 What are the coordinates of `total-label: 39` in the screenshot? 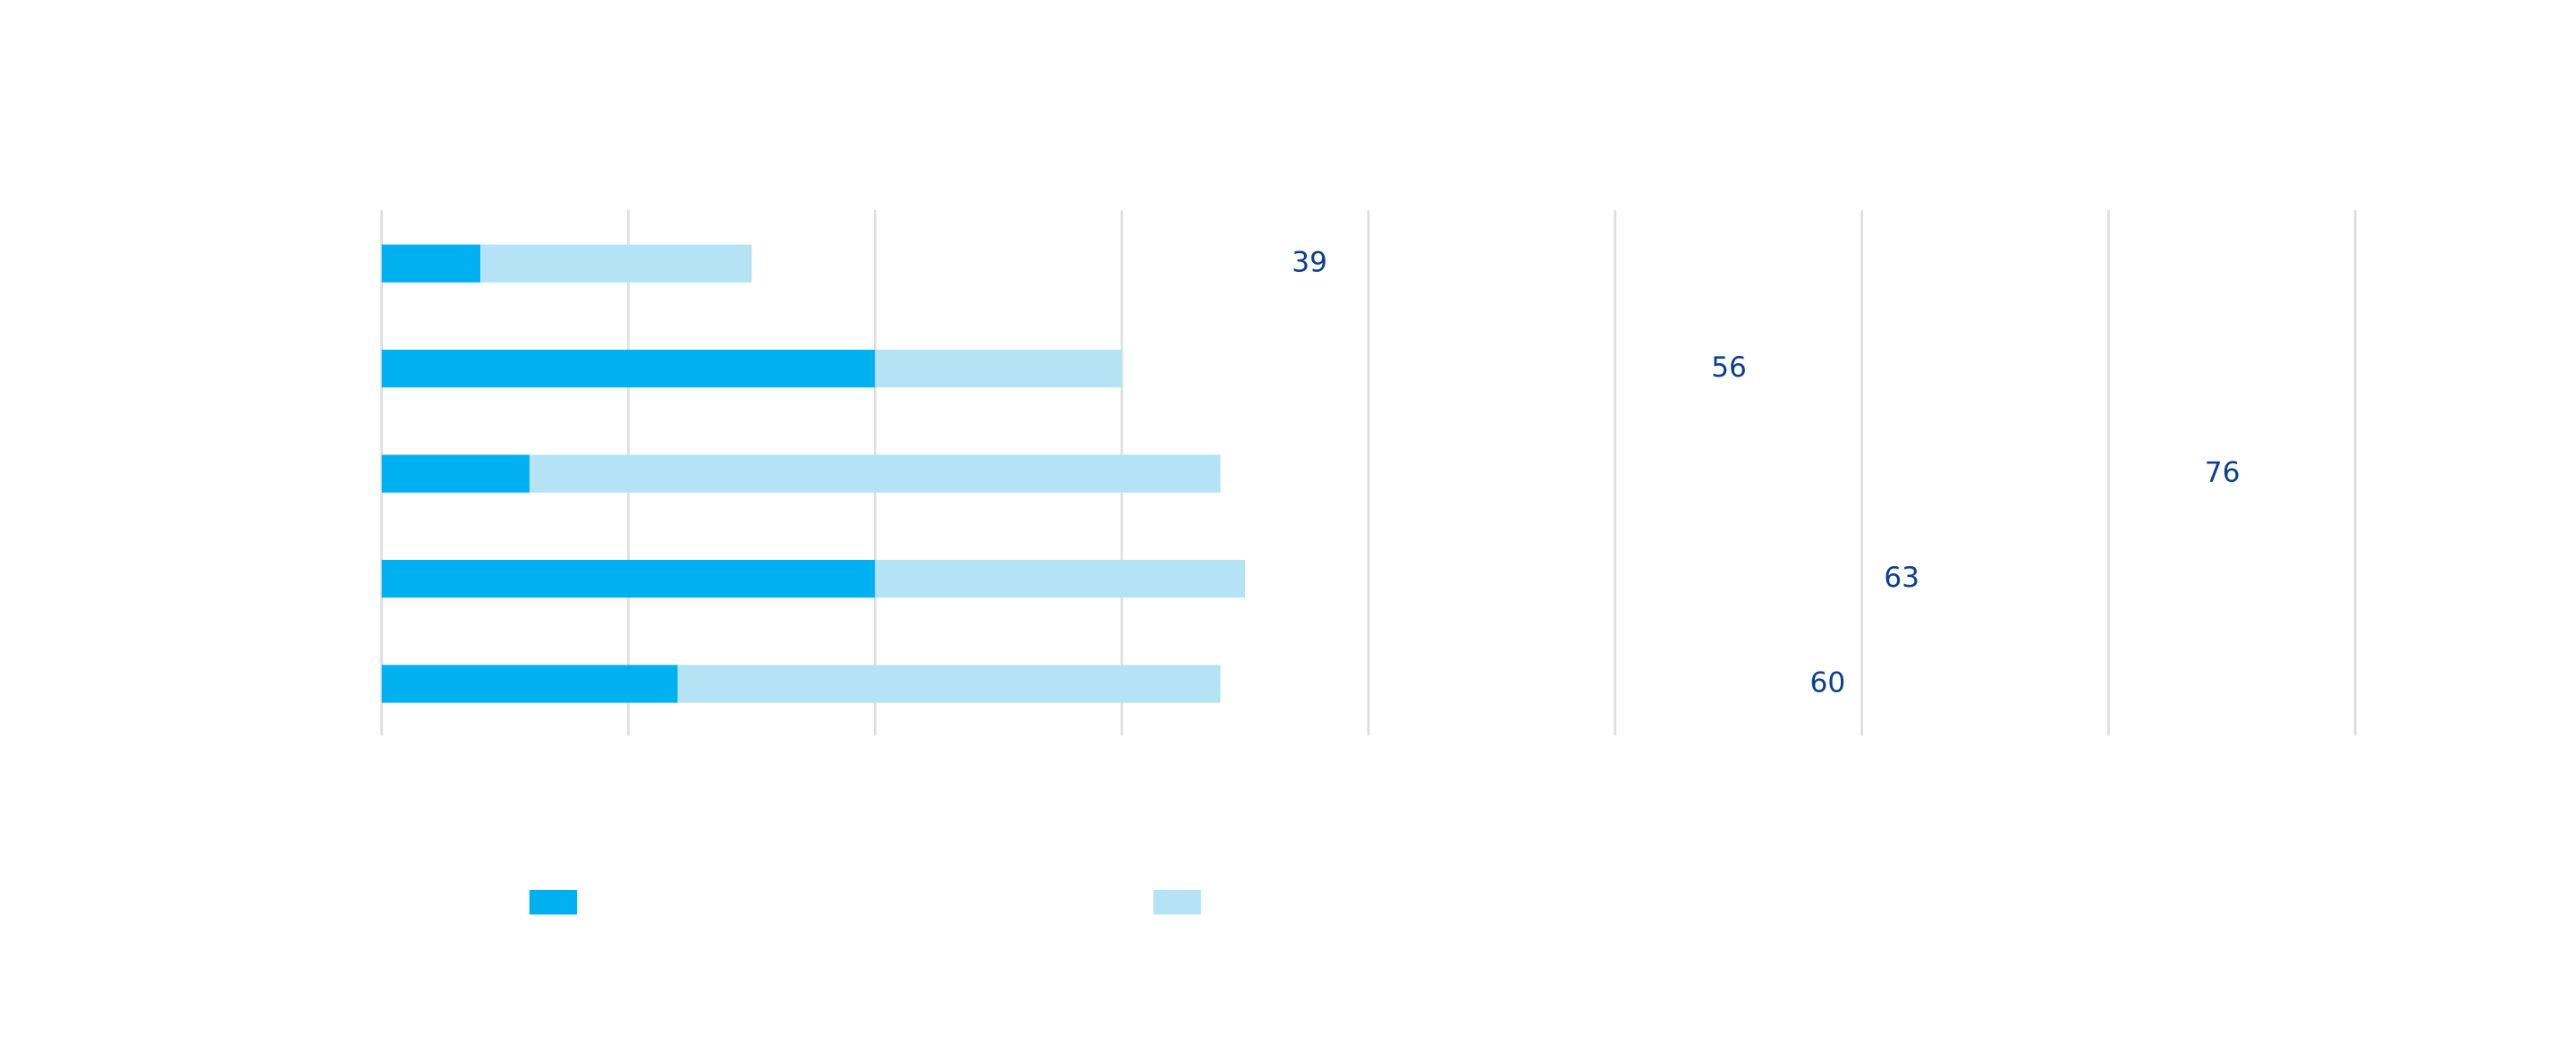 It's located at (1309, 263).